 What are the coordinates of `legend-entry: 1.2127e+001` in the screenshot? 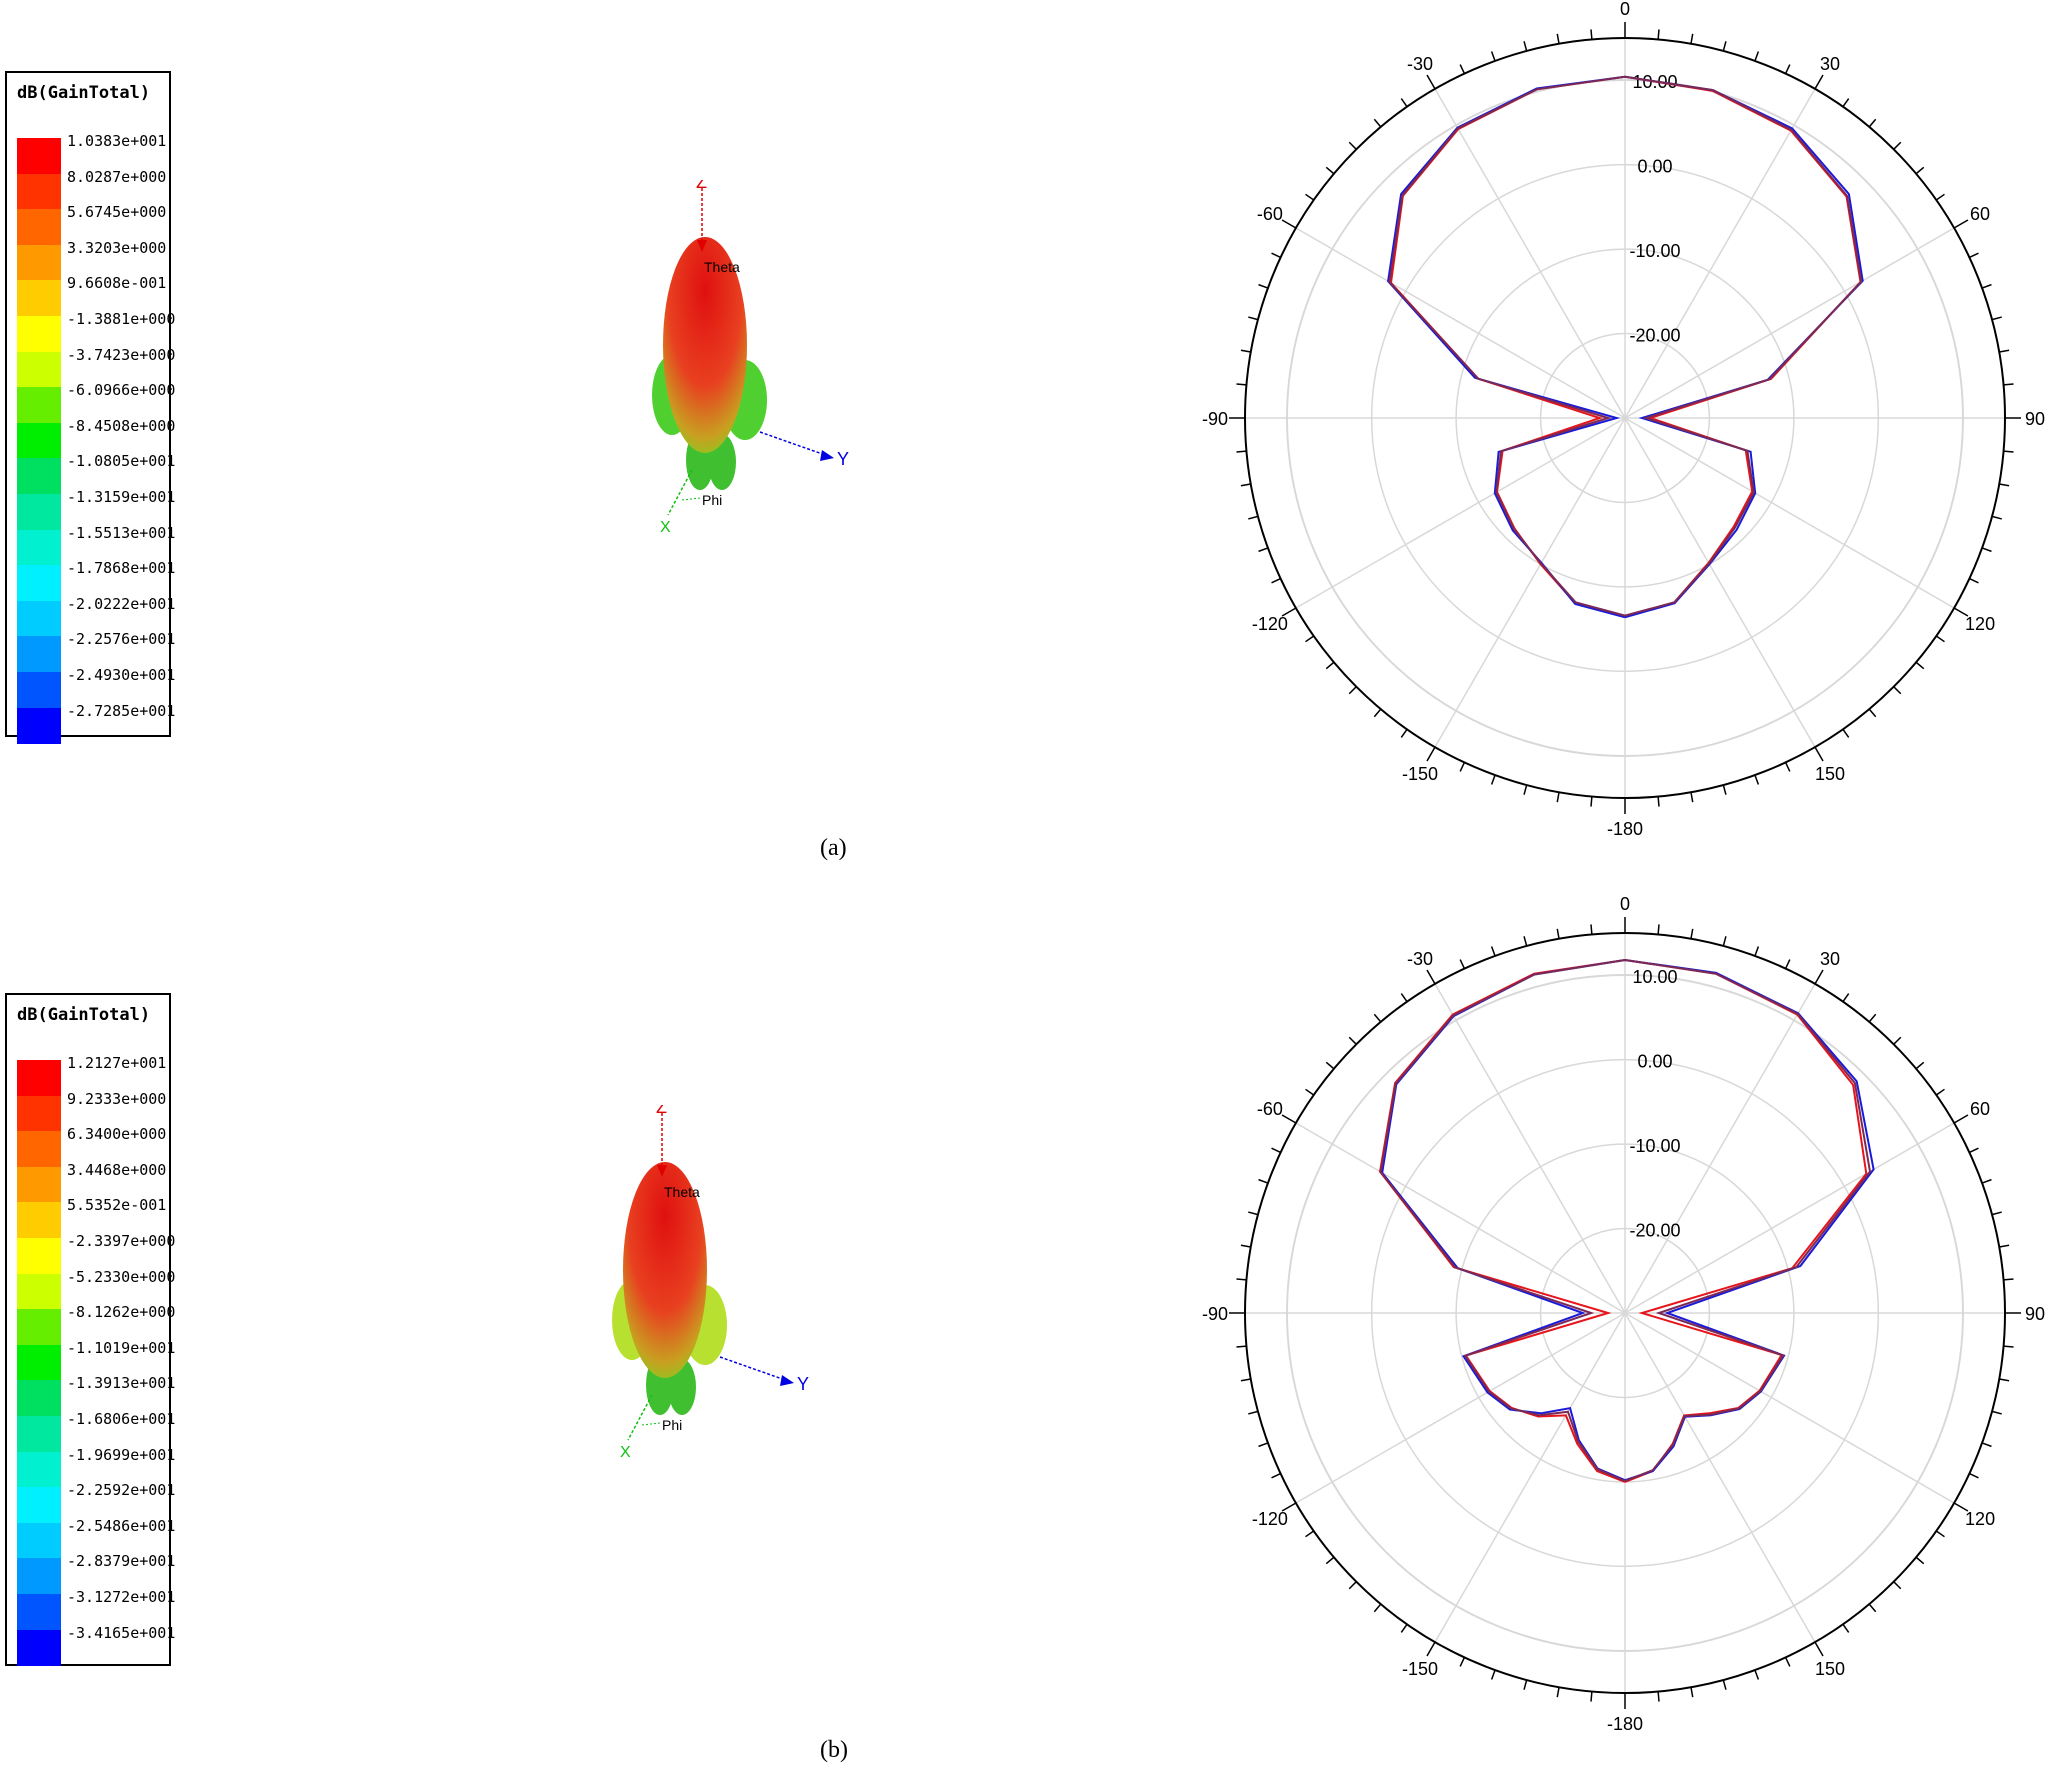 It's located at (92, 1075).